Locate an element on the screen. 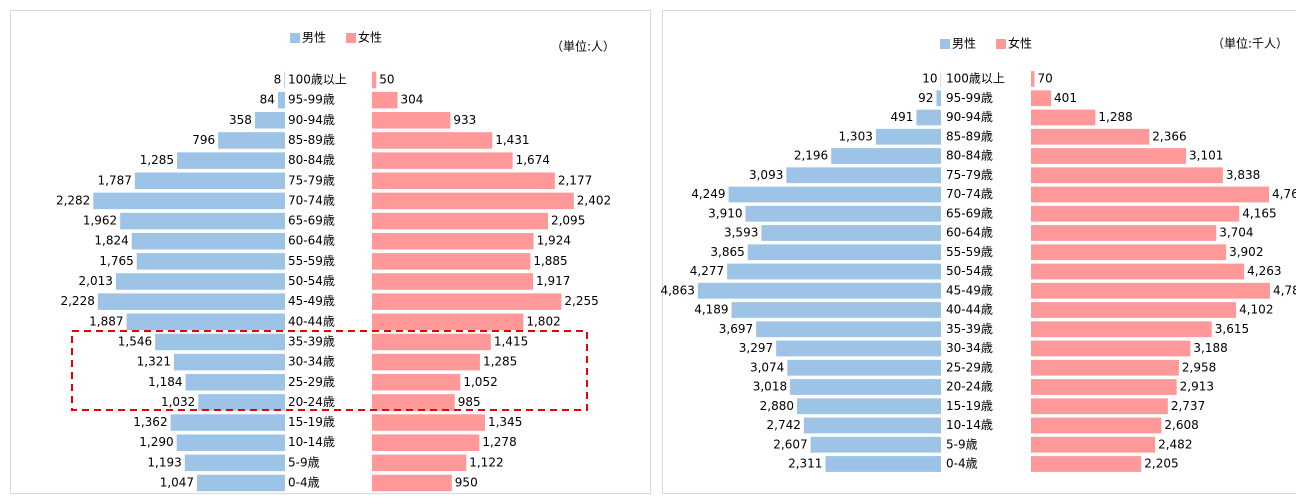  value-label: 70 is located at coordinates (1045, 79).